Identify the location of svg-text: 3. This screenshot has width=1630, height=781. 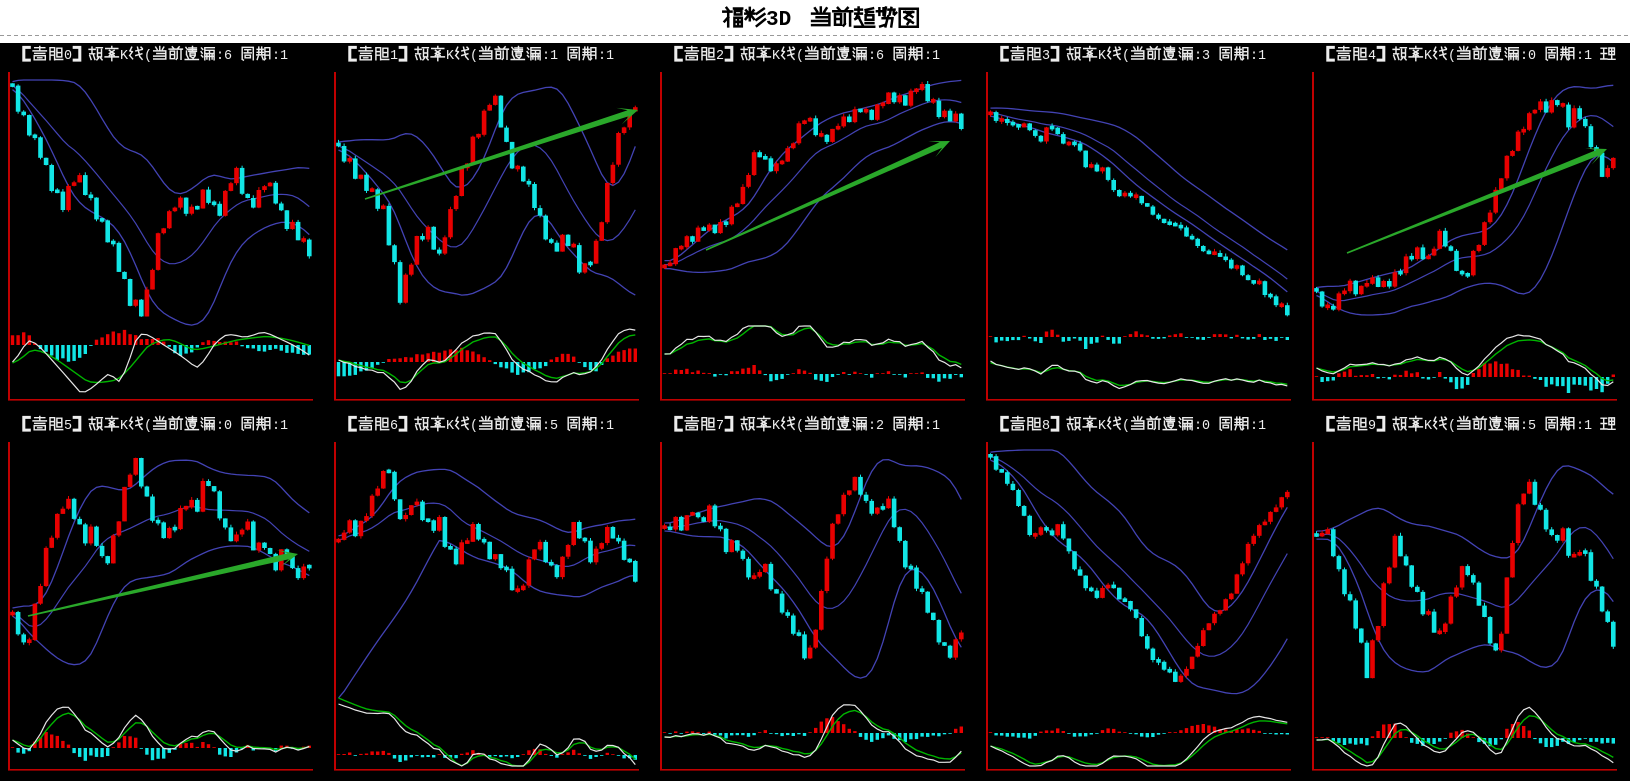
(1046, 56).